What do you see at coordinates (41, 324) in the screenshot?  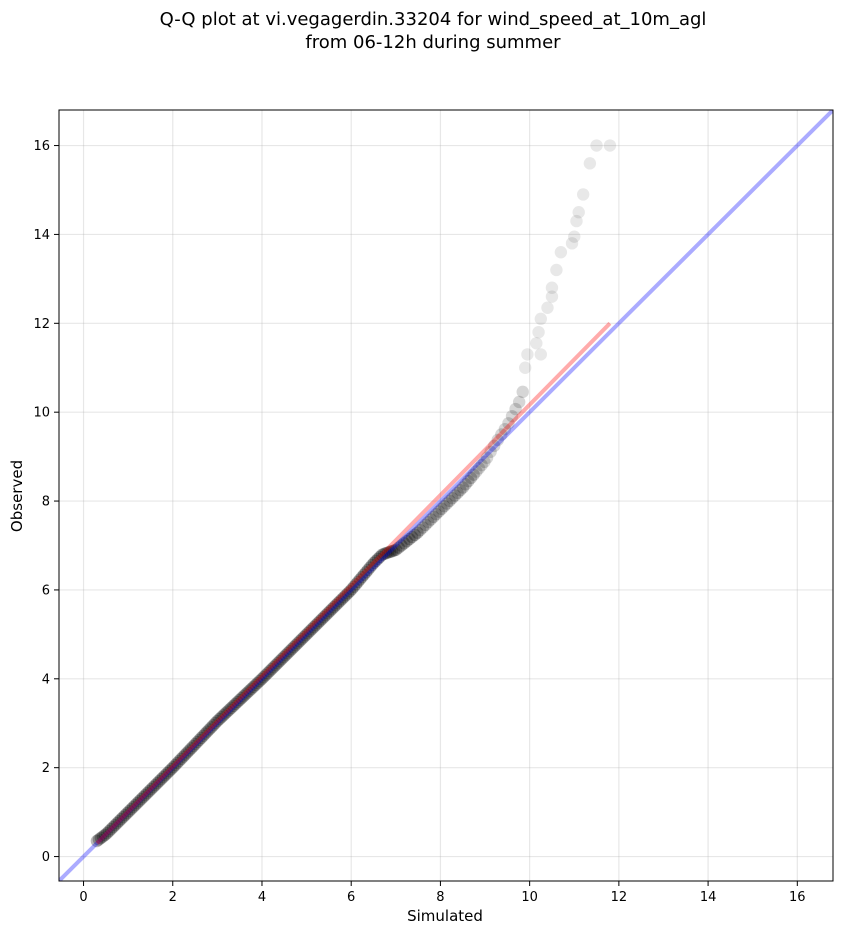 I see `y-tick-label: 12` at bounding box center [41, 324].